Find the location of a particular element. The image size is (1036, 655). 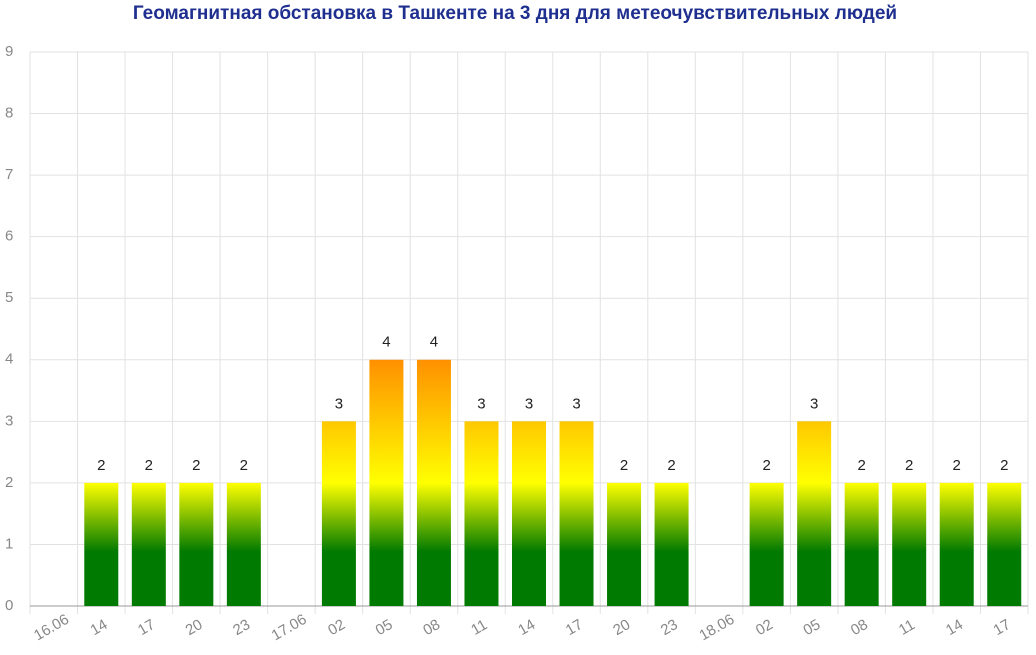

y-tick-label: 5 is located at coordinates (9, 297).